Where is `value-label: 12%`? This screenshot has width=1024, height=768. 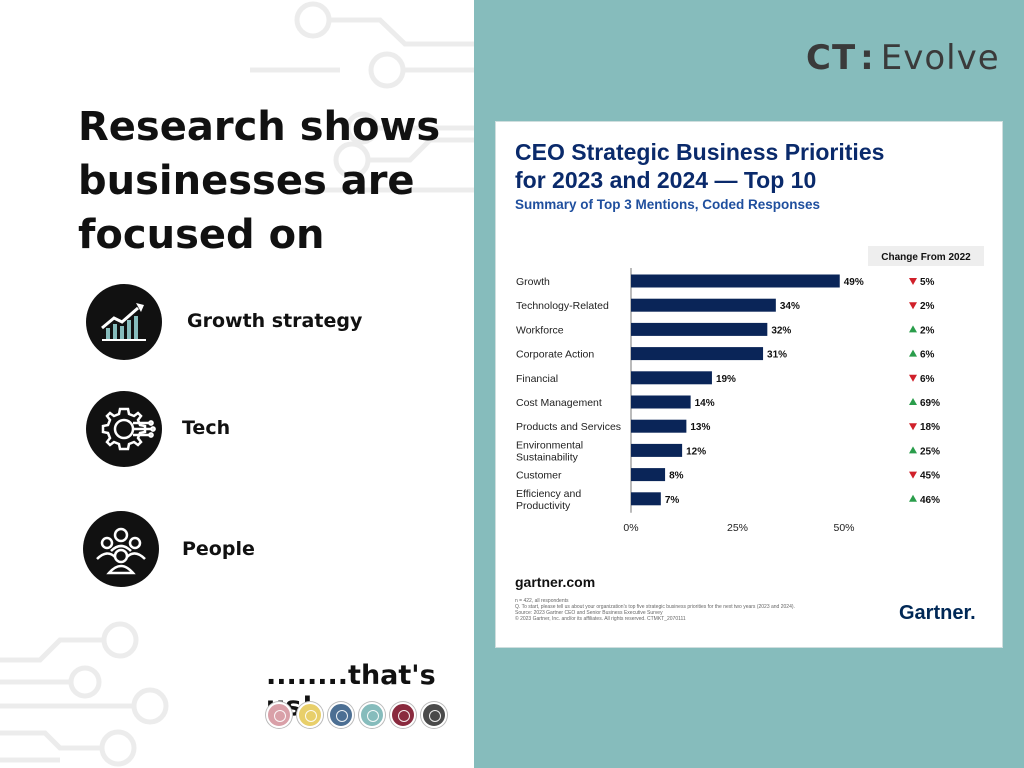 value-label: 12% is located at coordinates (696, 451).